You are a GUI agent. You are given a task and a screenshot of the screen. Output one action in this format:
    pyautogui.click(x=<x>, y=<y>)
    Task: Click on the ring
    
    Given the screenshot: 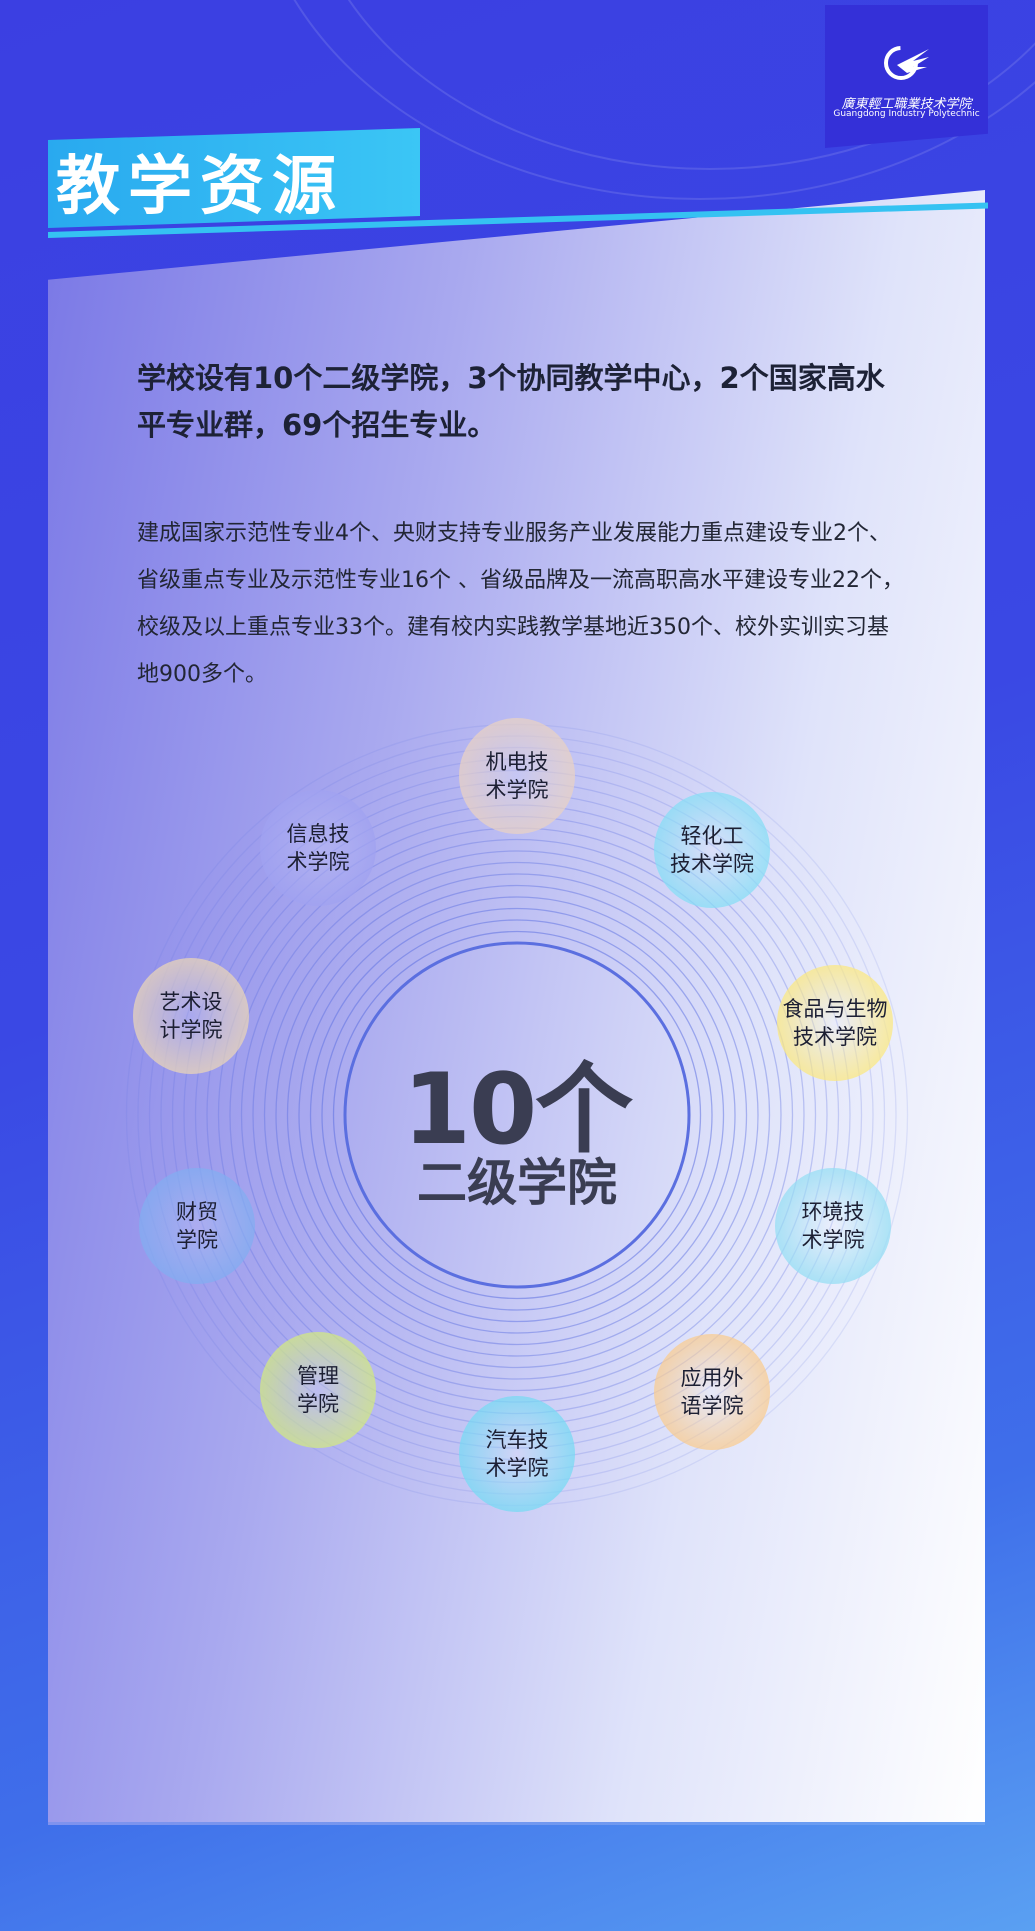 What is the action you would take?
    pyautogui.click(x=517, y=1115)
    